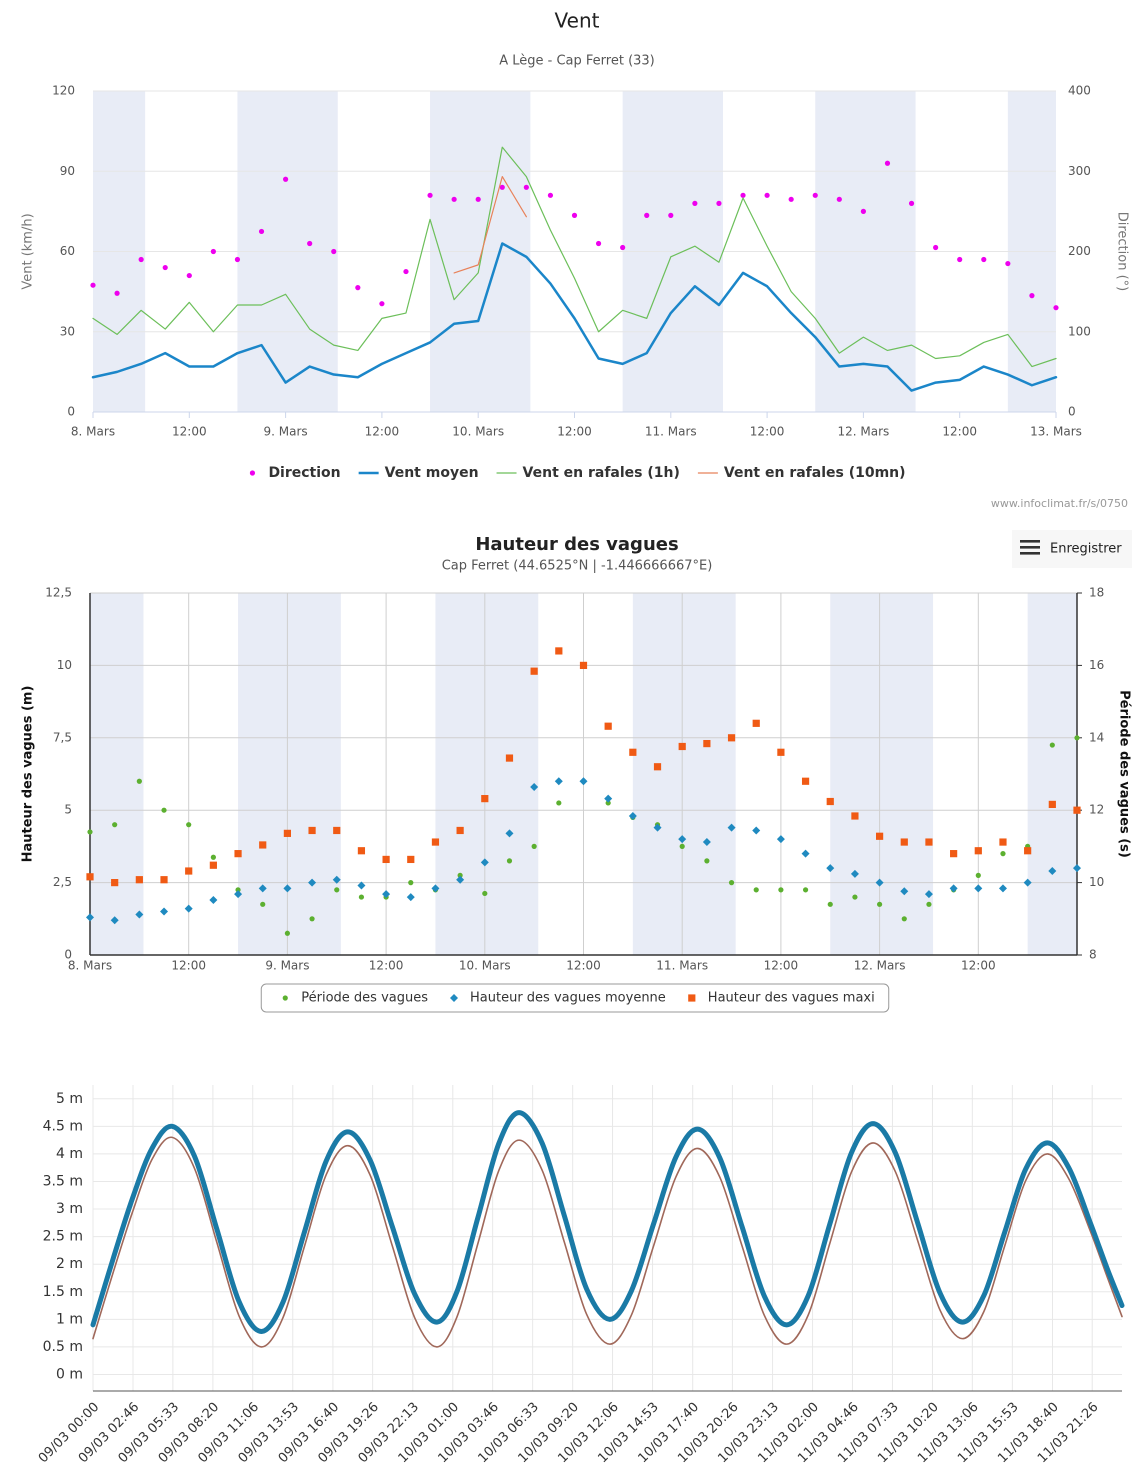 This screenshot has width=1132, height=1471. What do you see at coordinates (67, 331) in the screenshot?
I see `y-tick-label: 30` at bounding box center [67, 331].